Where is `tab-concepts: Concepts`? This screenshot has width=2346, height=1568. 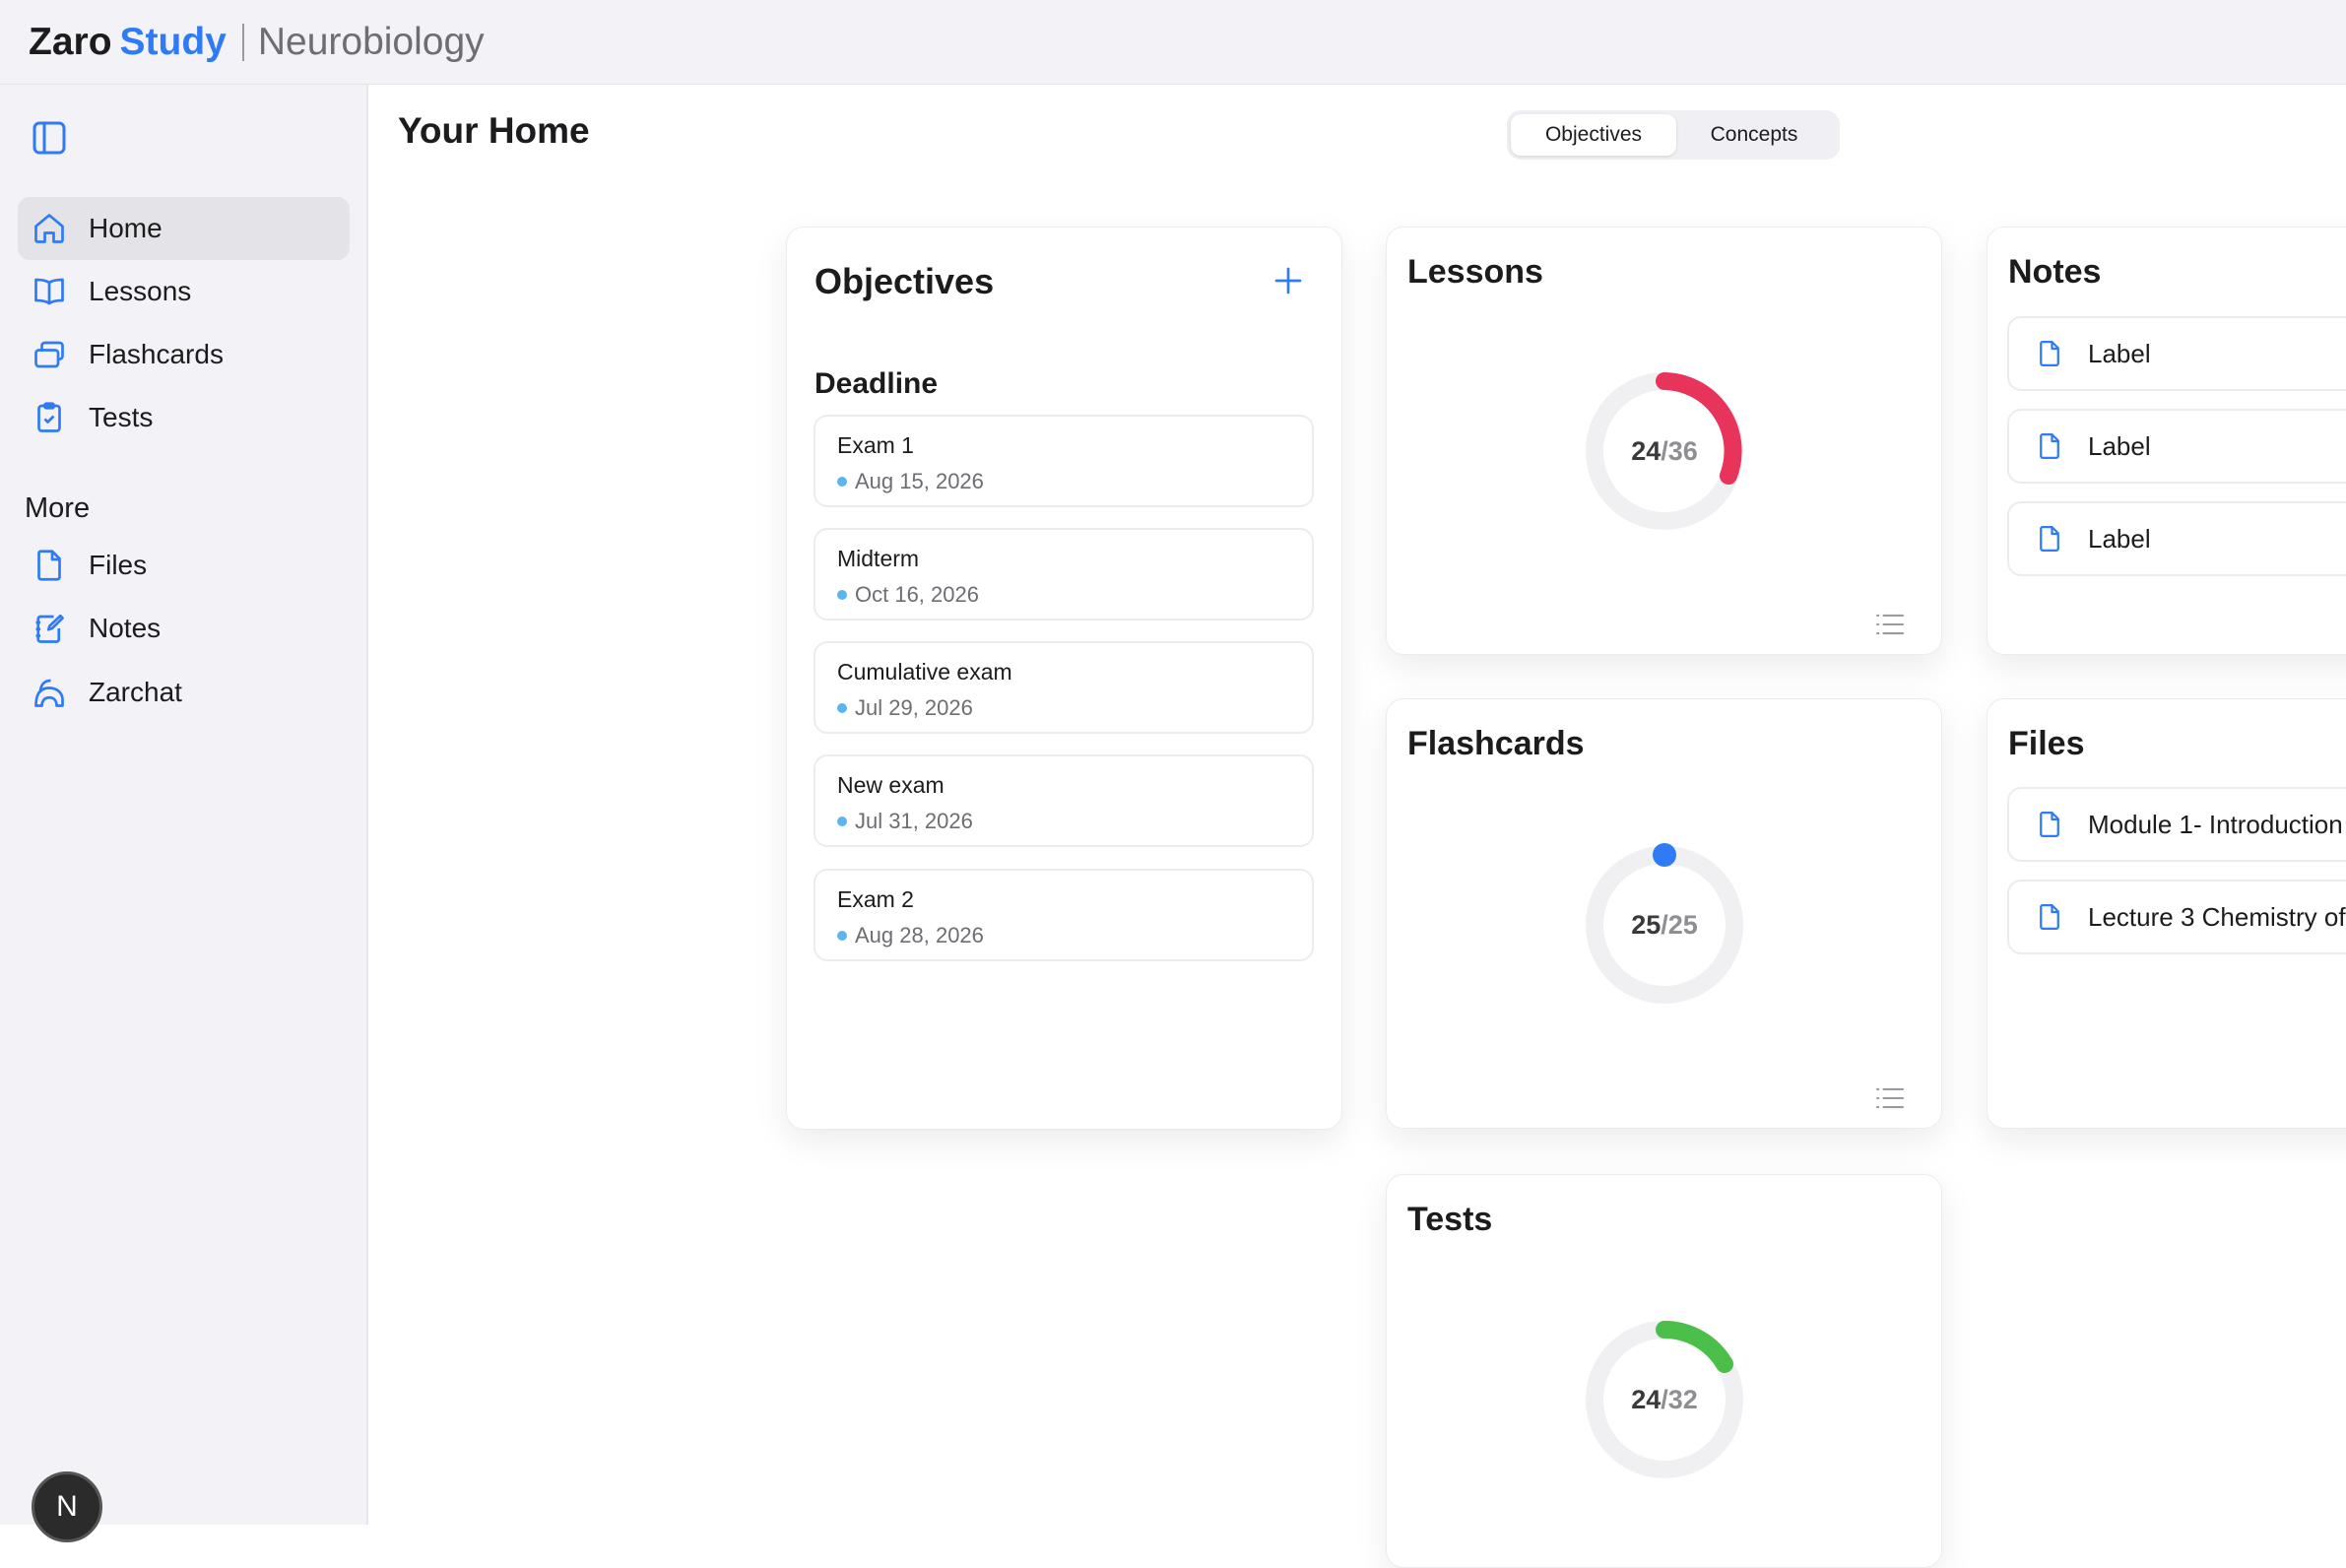
tab-concepts: Concepts is located at coordinates (1754, 135).